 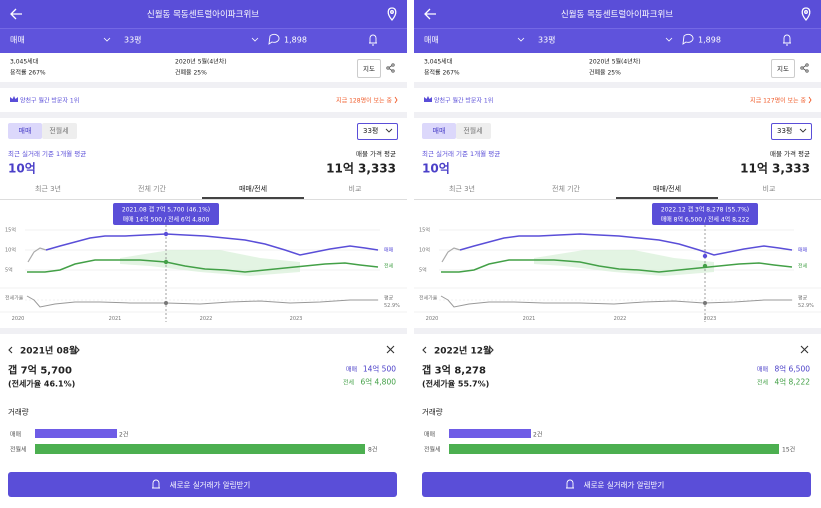 I want to click on viewer-count: 지금 128명이 보는 중, so click(x=364, y=101).